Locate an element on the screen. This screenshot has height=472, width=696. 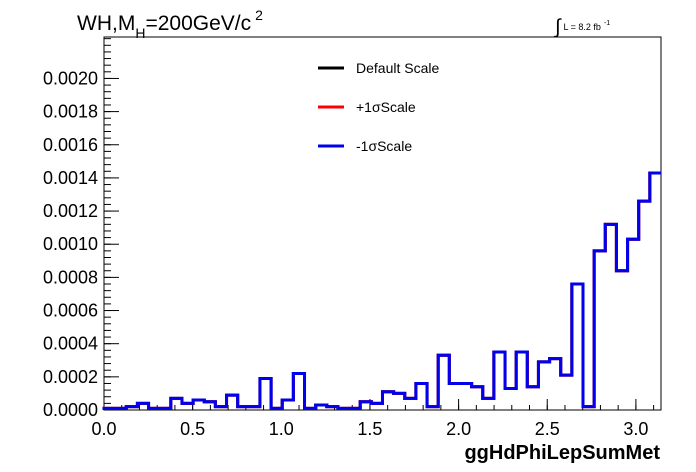
y-tick-label: 0.0004 is located at coordinates (70, 344).